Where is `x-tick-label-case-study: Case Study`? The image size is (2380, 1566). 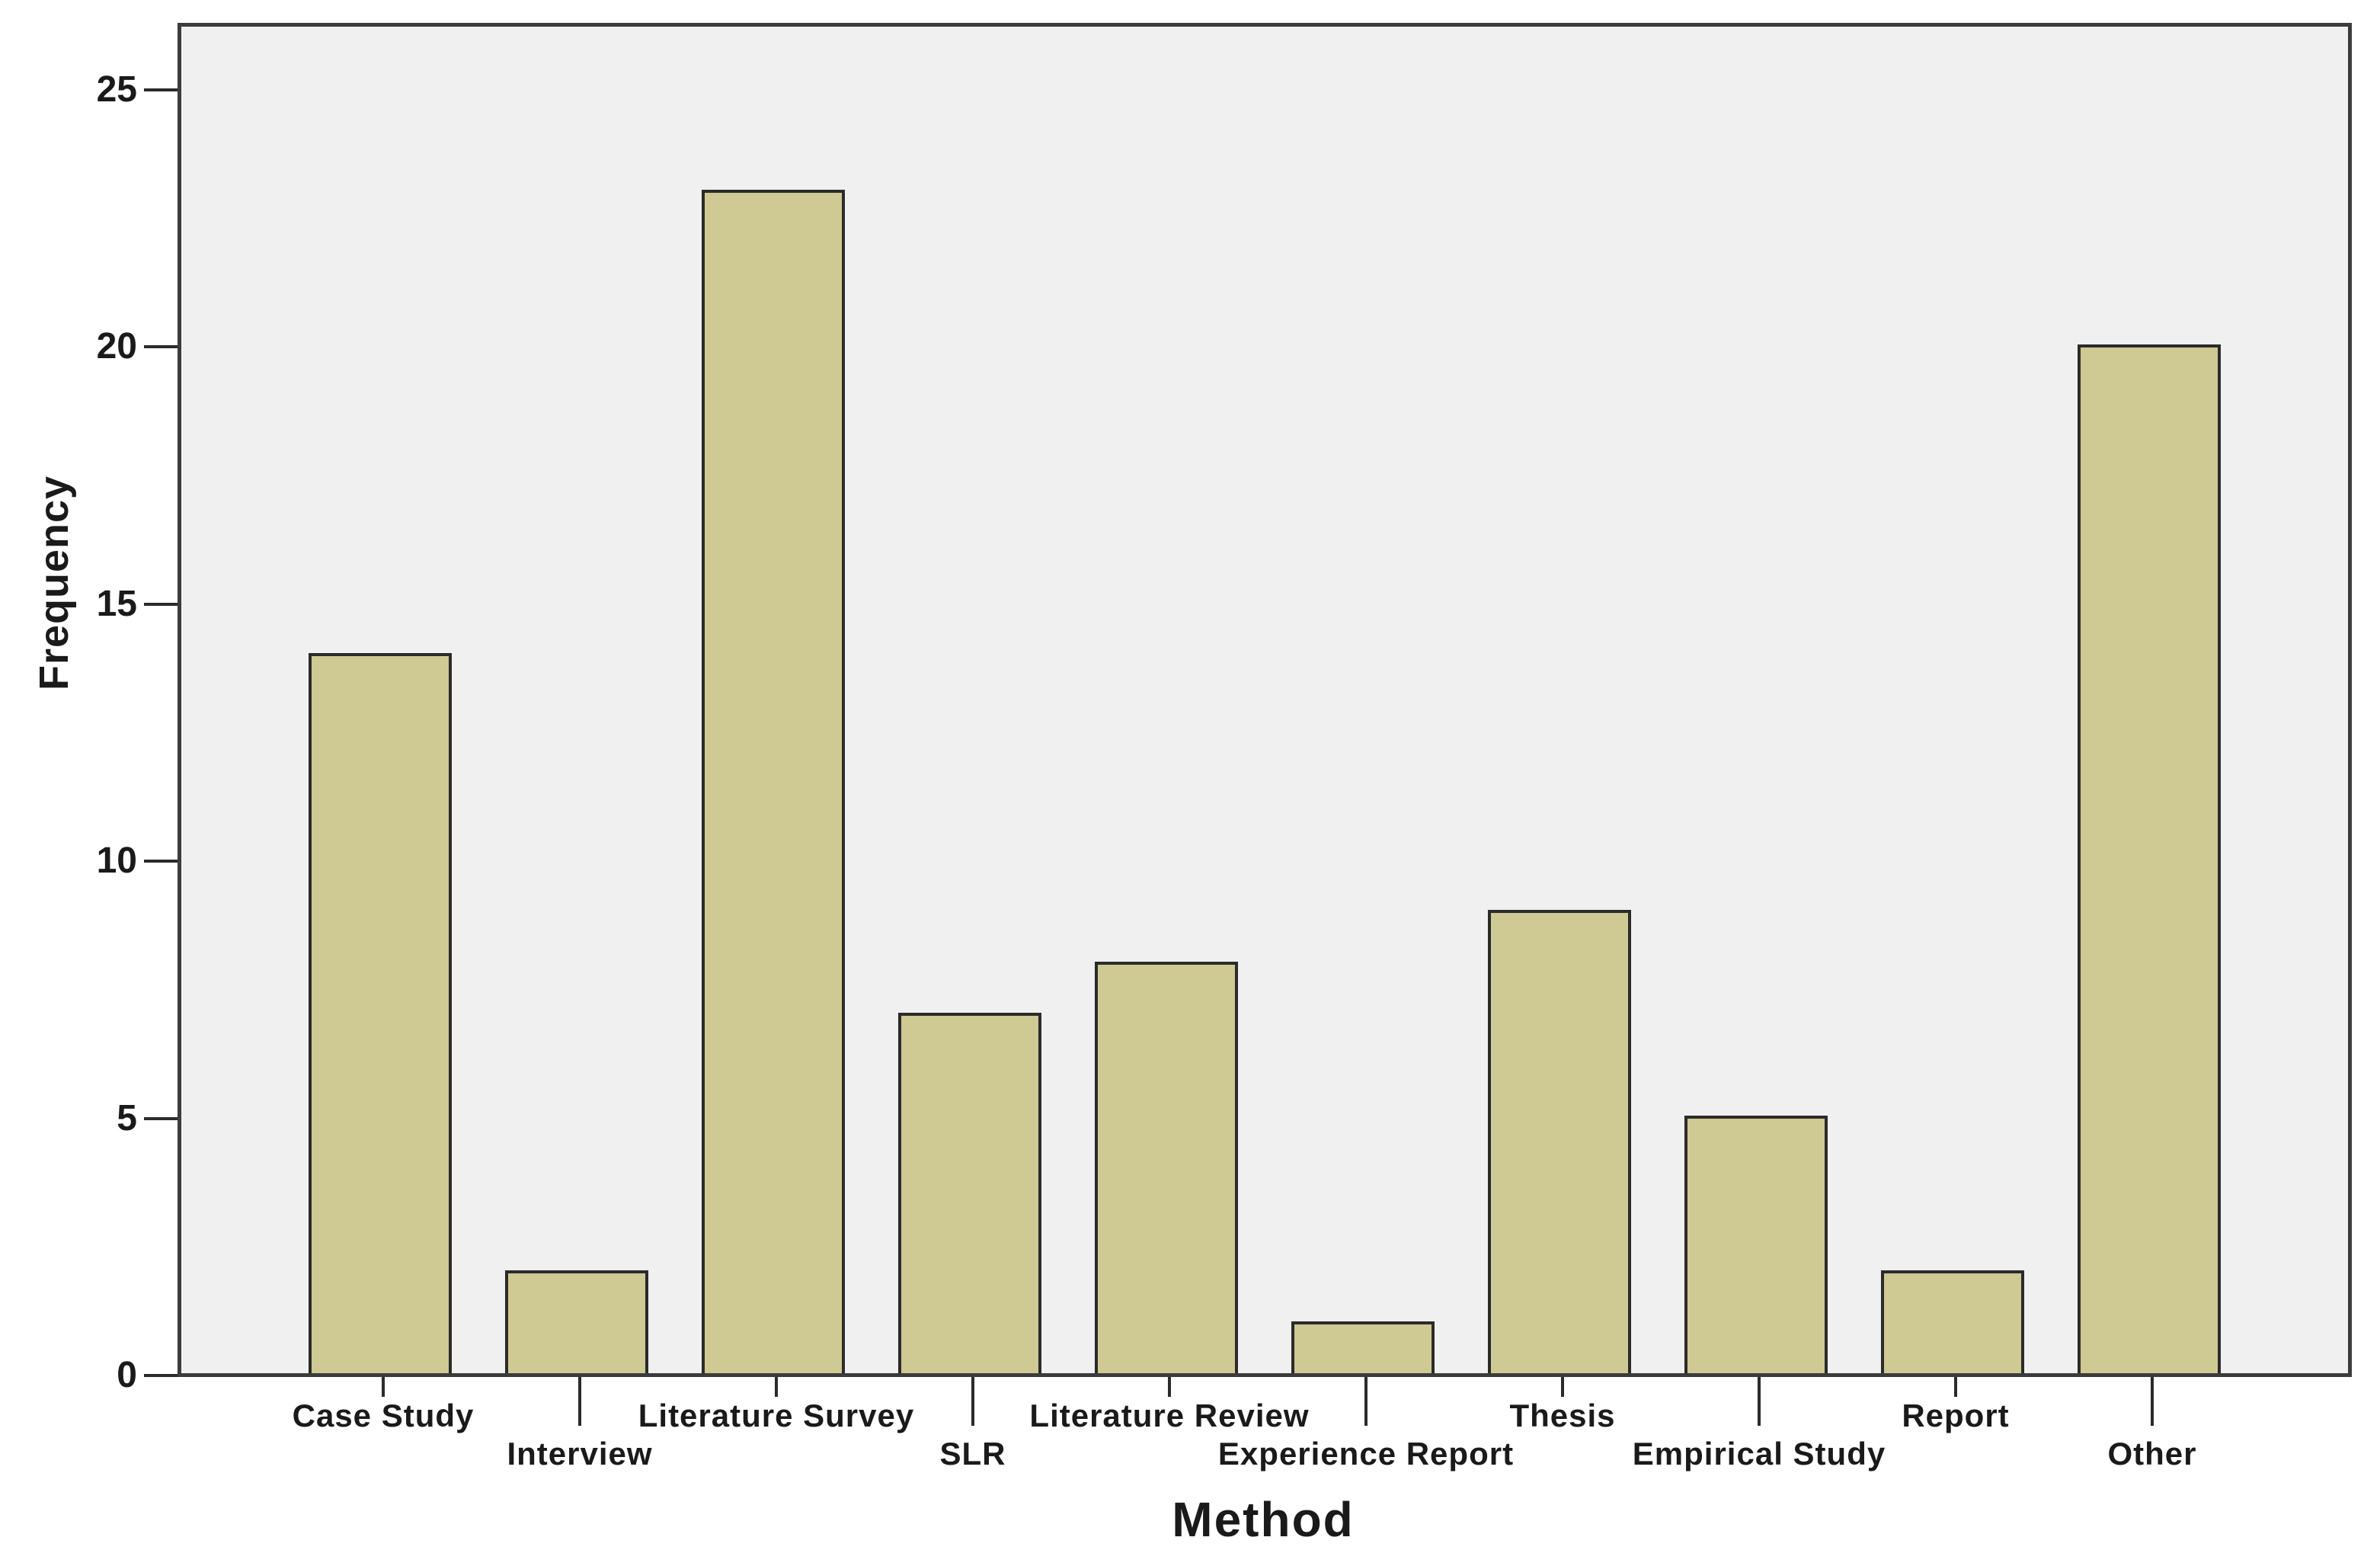 x-tick-label-case-study: Case Study is located at coordinates (383, 1415).